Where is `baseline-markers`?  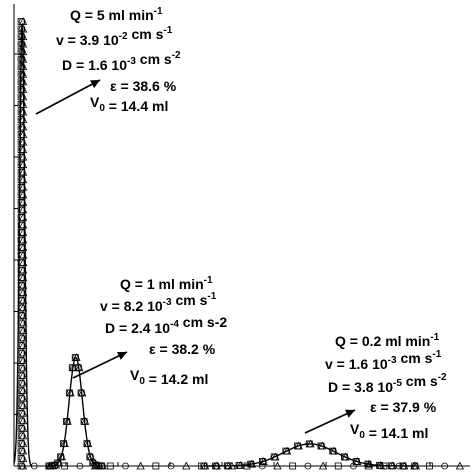 baseline-markers is located at coordinates (247, 465).